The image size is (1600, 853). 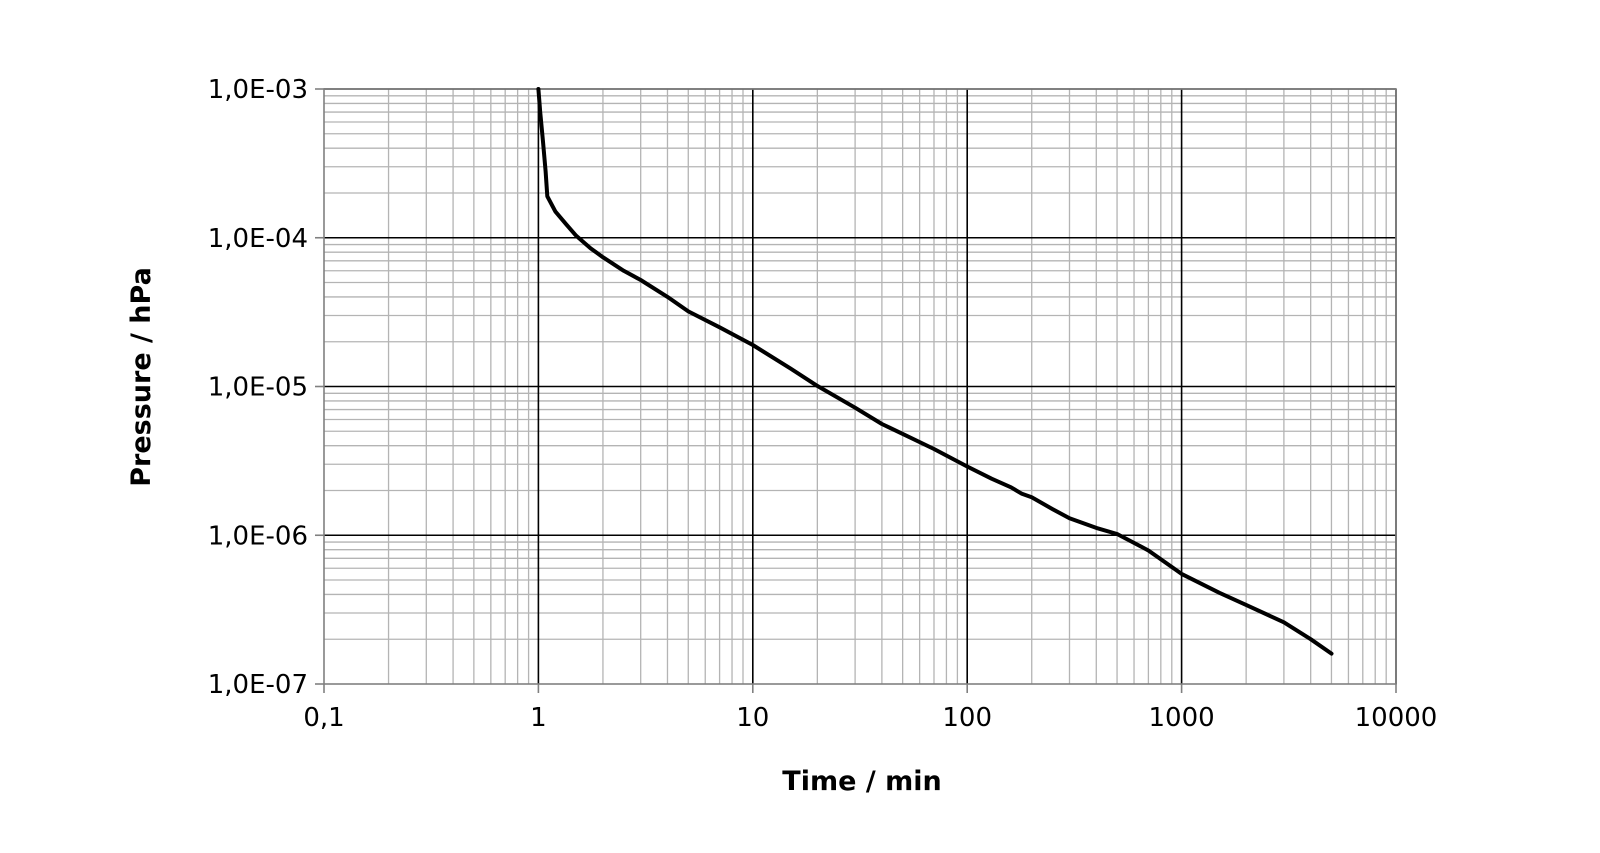 I want to click on y-tick-labels: 1,0E-03 1,0E-04 1,0E-05 1,0E-06 1,0E-07, so click(x=258, y=387).